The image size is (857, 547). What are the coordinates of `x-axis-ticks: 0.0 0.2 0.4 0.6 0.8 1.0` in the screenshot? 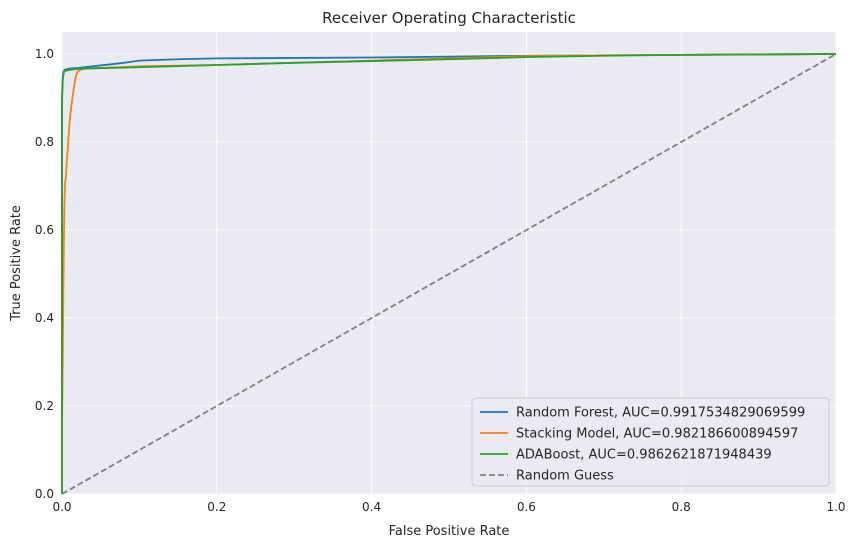 It's located at (448, 507).